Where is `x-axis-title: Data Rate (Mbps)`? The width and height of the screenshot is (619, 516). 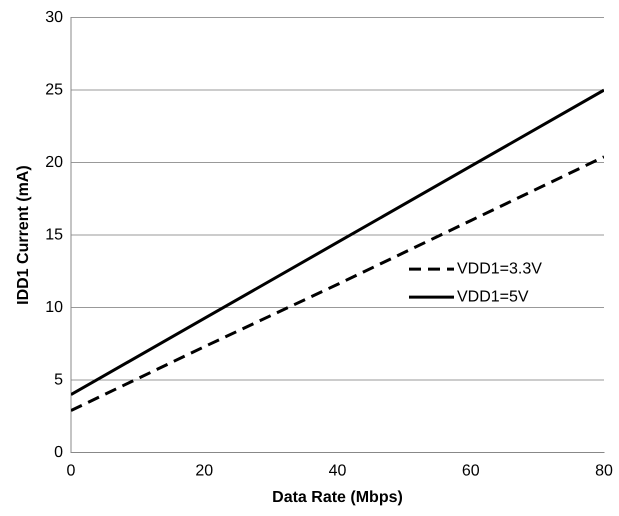
x-axis-title: Data Rate (Mbps) is located at coordinates (337, 497).